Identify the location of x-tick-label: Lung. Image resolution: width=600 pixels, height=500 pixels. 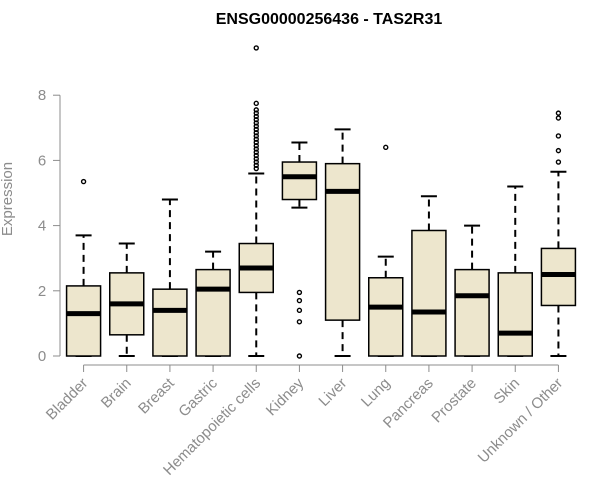
(376, 393).